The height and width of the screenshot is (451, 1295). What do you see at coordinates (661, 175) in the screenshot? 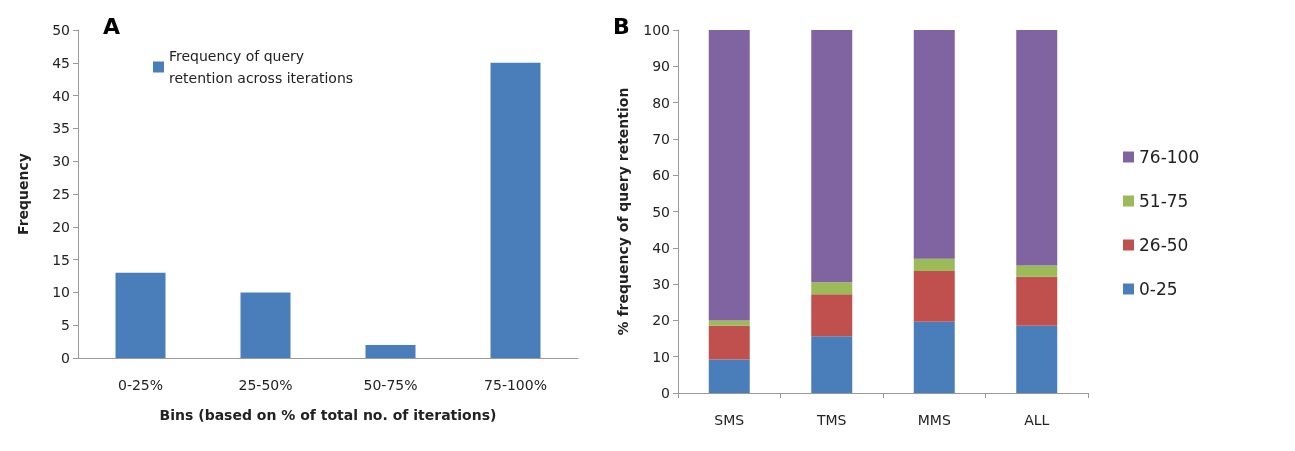
I see `y-tick-label: 60` at bounding box center [661, 175].